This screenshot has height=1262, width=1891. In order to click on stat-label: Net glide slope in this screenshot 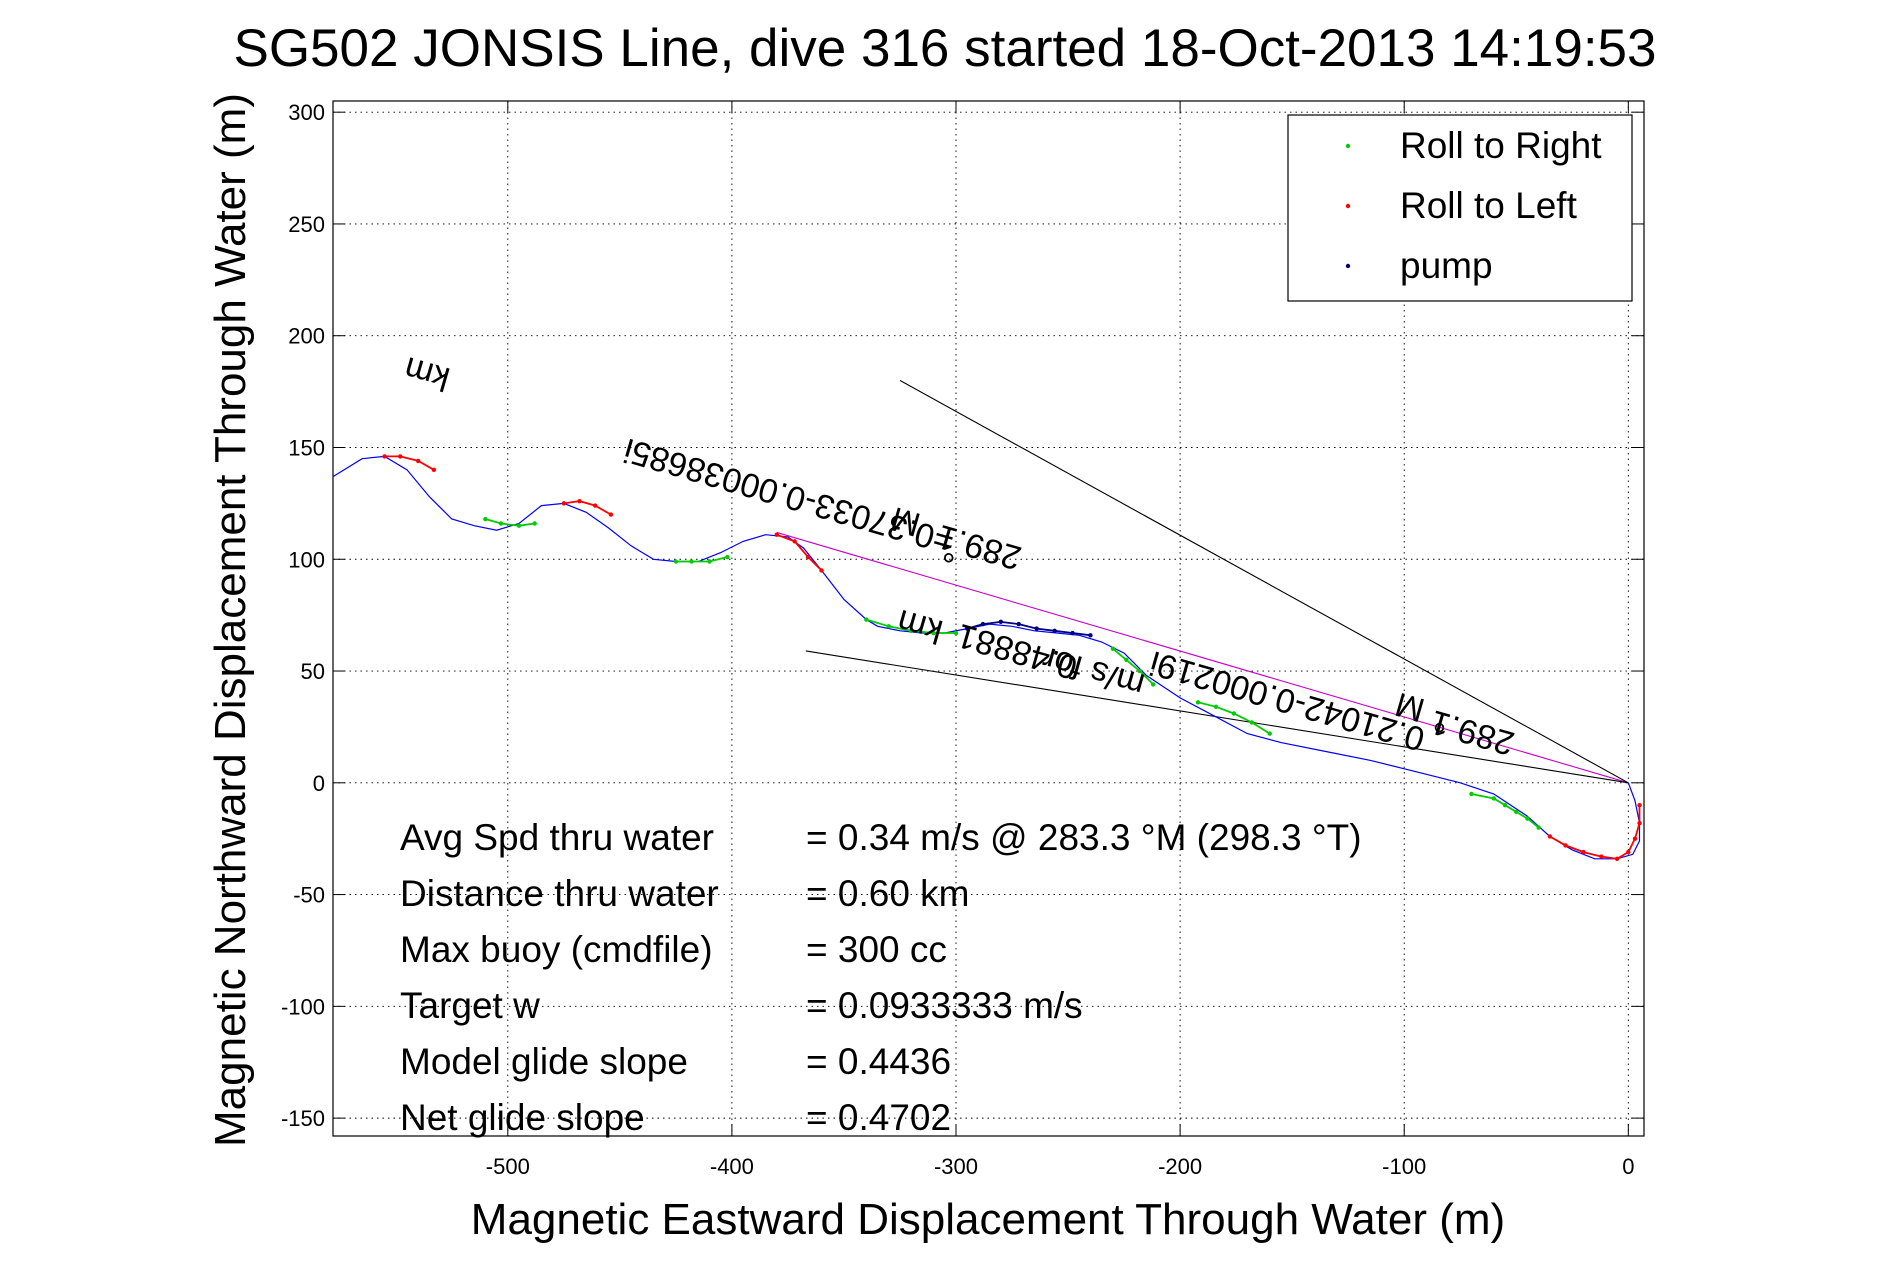, I will do `click(522, 1117)`.